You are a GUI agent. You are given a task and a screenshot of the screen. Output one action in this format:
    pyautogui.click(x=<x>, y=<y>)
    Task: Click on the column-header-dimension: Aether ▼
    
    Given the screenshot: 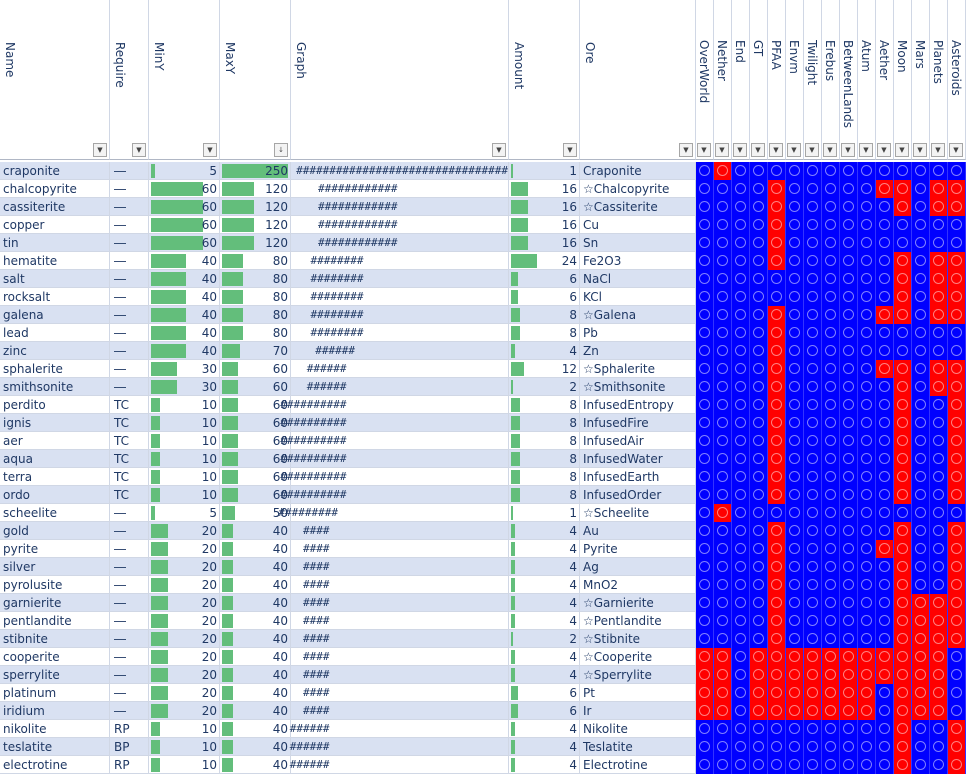 What is the action you would take?
    pyautogui.click(x=885, y=80)
    